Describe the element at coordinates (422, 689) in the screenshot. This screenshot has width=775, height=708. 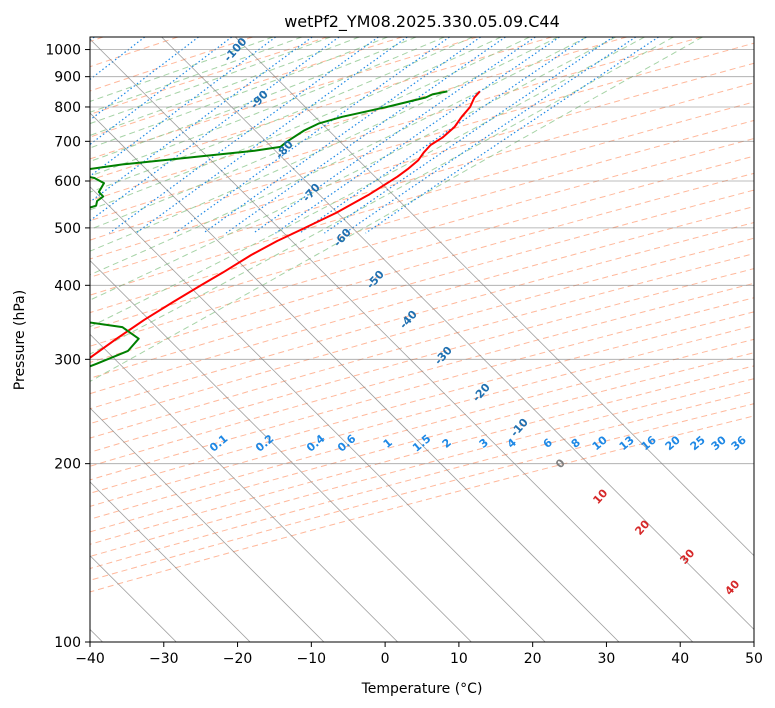
I see `x-axis-label: Temperature (°C)` at that location.